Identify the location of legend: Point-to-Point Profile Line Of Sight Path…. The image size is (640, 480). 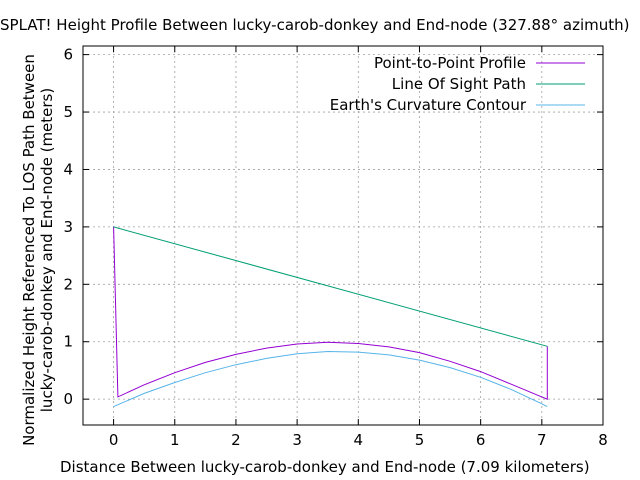
(457, 84).